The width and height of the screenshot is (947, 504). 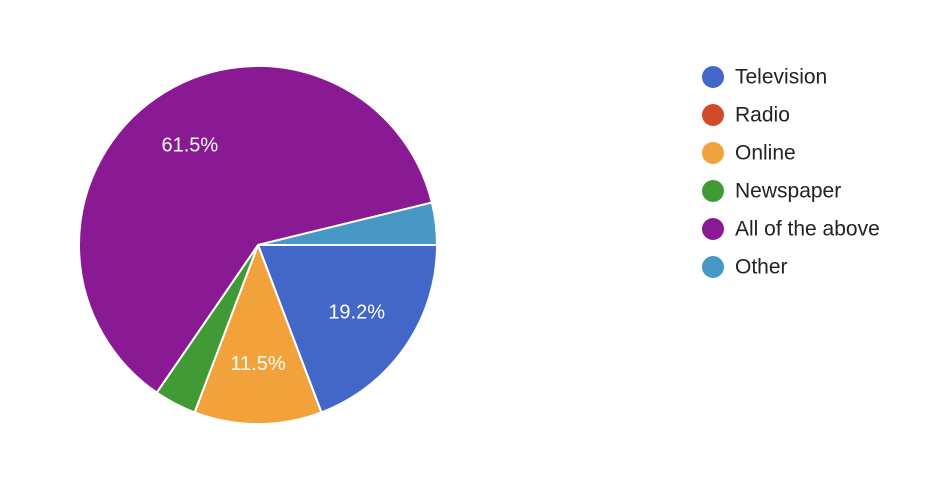 I want to click on slice-label: 61.5%, so click(x=189, y=146).